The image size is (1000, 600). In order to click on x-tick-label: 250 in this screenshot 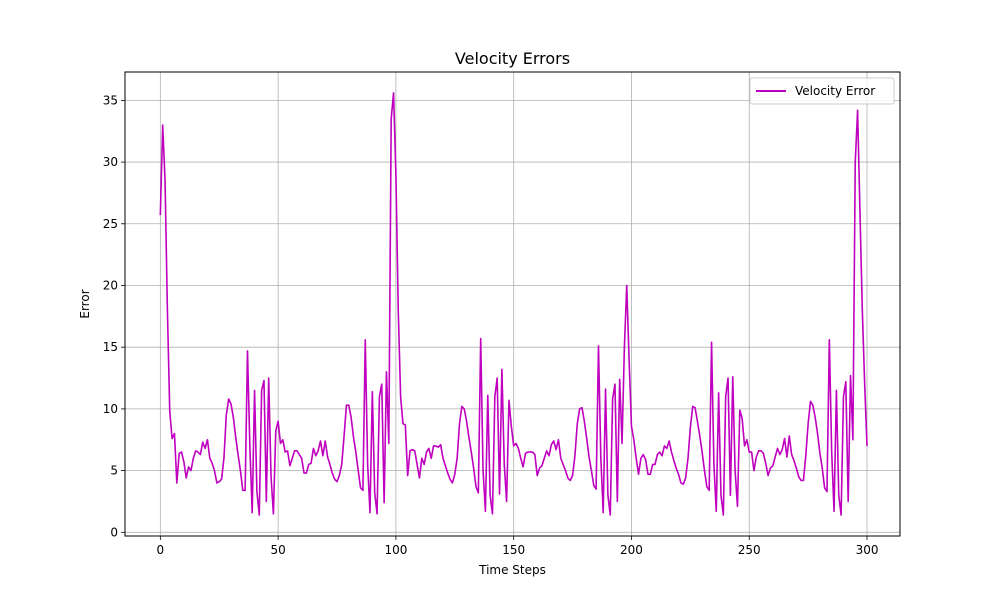, I will do `click(749, 550)`.